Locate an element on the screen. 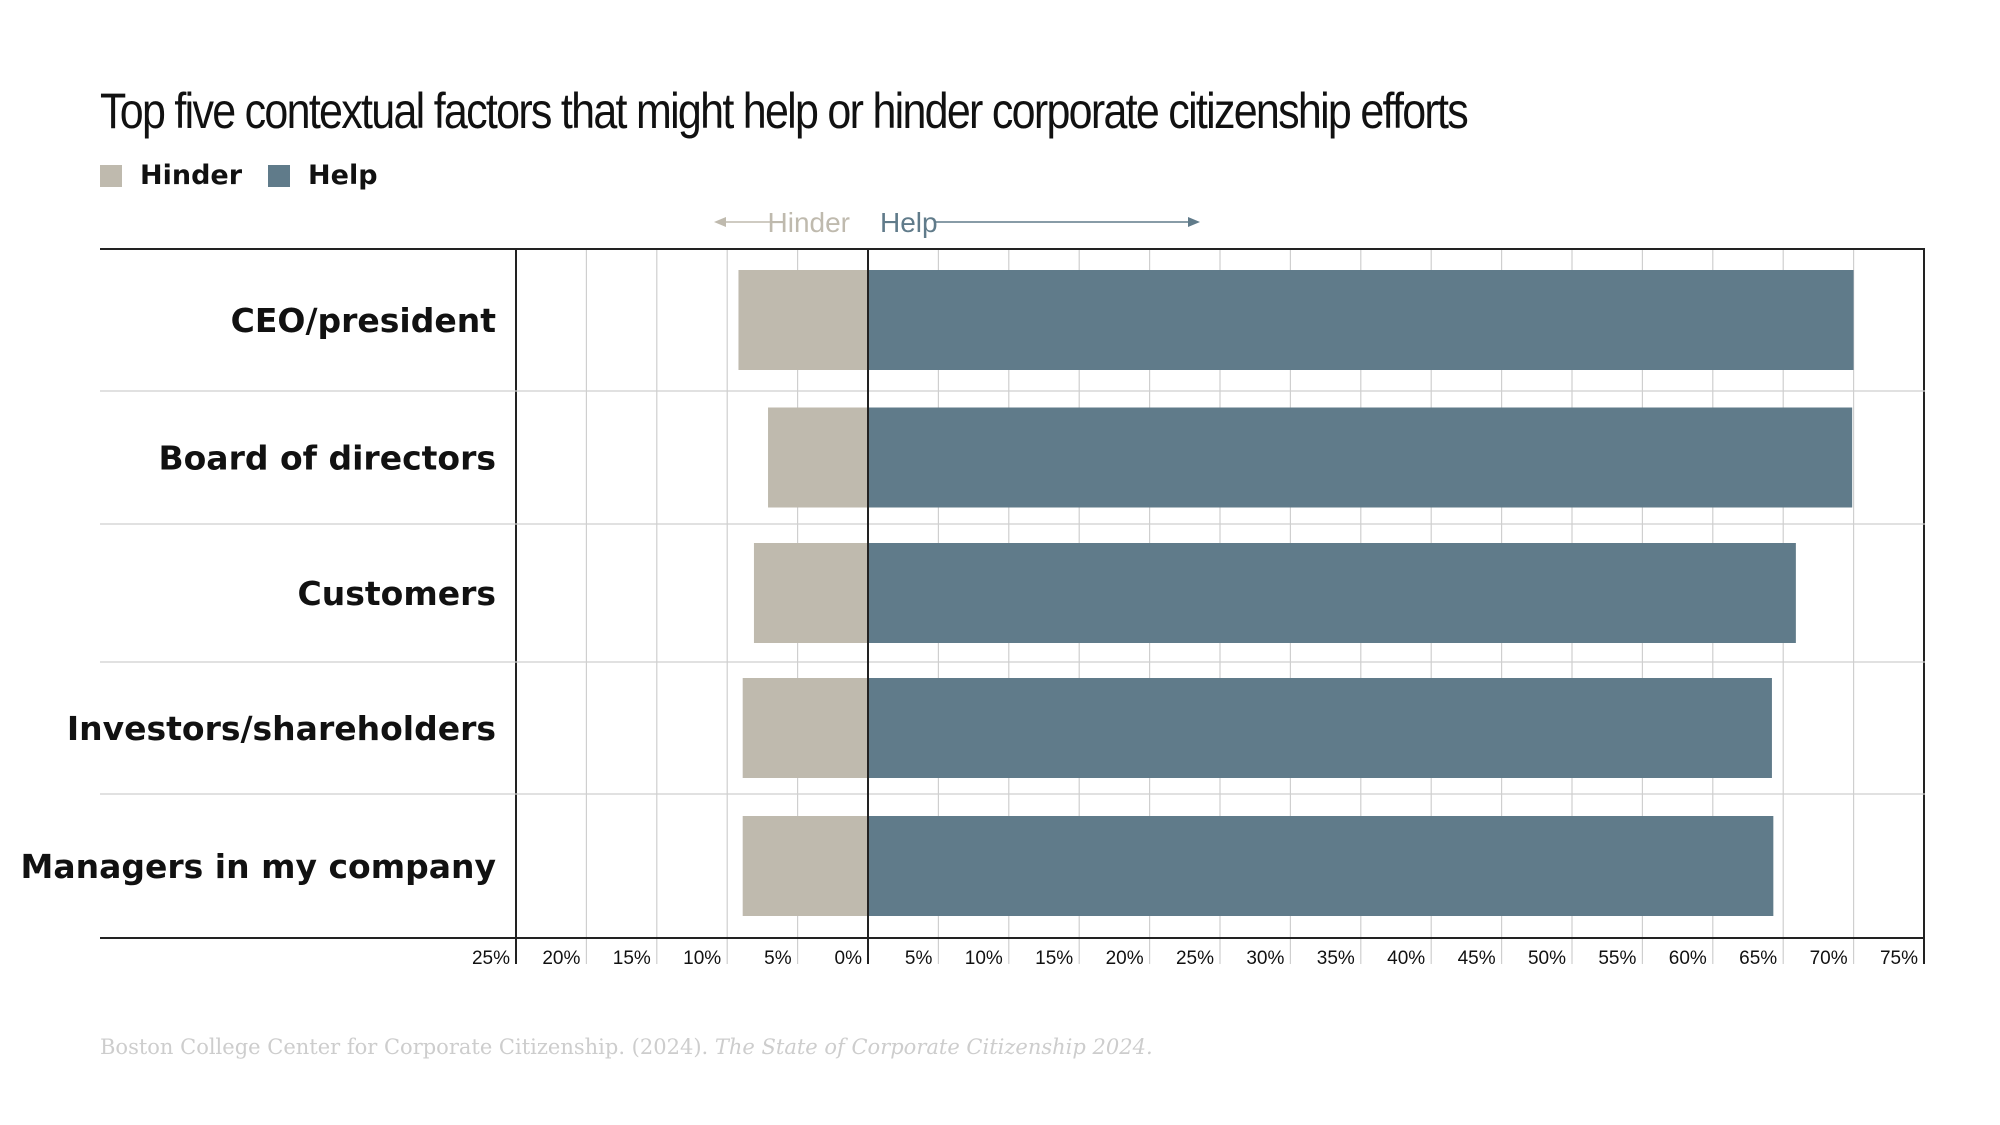  legend-label-help: Help is located at coordinates (343, 175).